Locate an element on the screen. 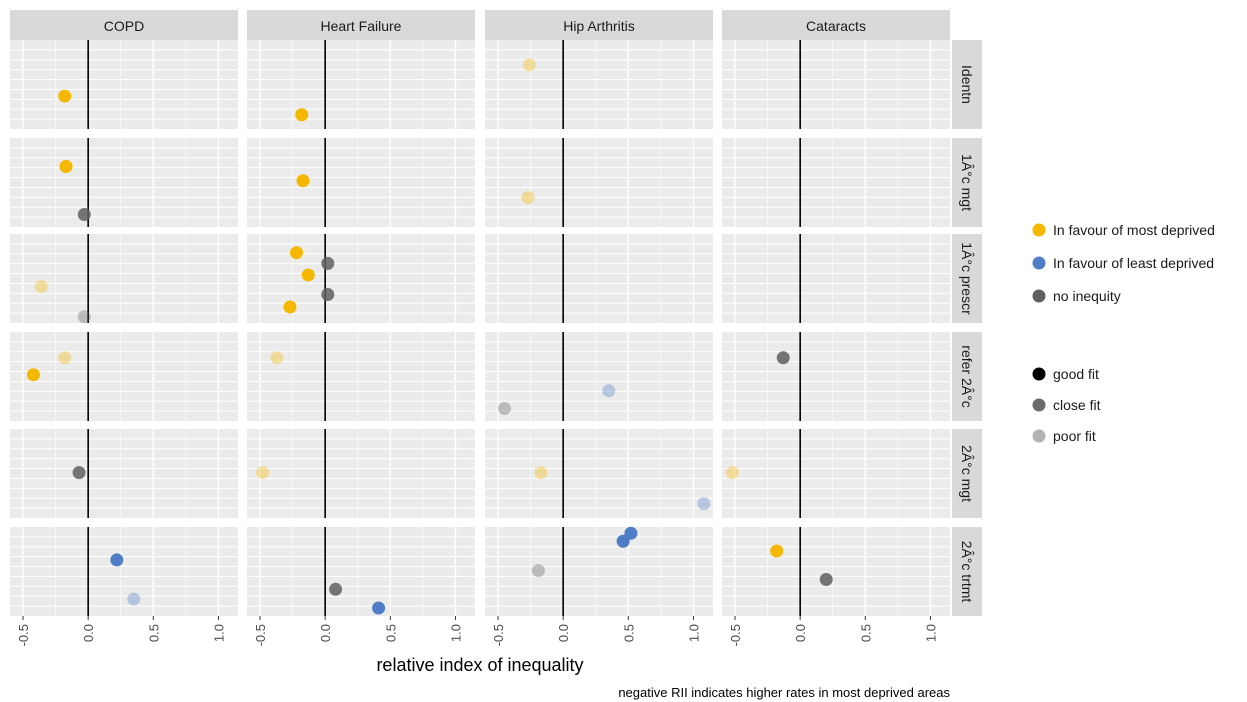 The image size is (1247, 702). column-strip-label: COPD is located at coordinates (124, 26).